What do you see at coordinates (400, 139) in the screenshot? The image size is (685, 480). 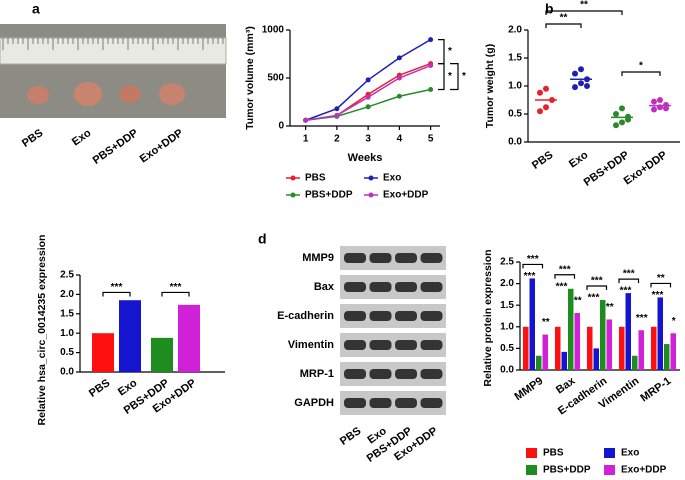 I see `x-tick-label: 4` at bounding box center [400, 139].